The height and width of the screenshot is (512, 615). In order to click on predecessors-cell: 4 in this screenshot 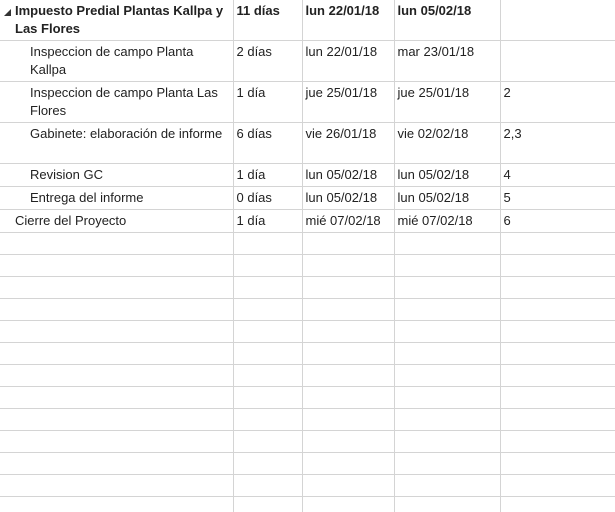, I will do `click(557, 175)`.